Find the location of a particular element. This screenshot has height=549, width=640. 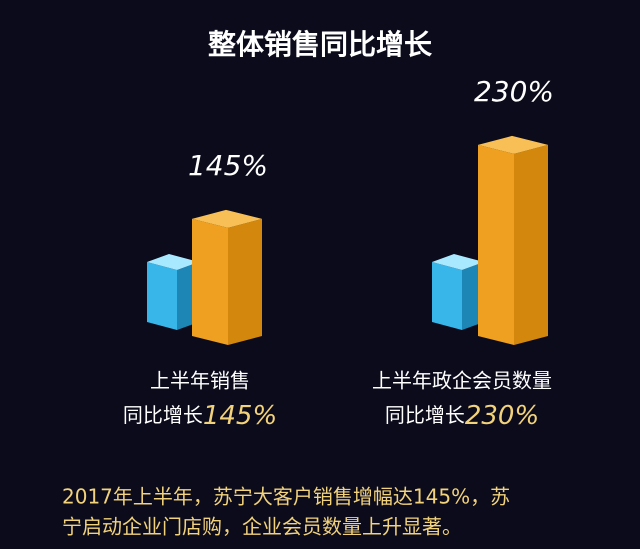

category-sublabel: 同比增长145% is located at coordinates (200, 416).